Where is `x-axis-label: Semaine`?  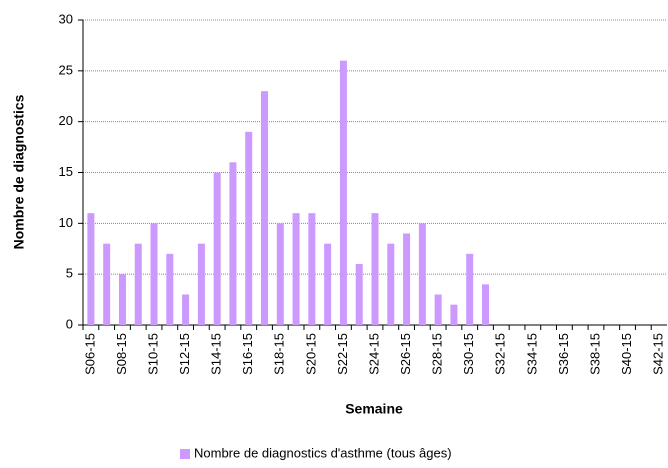
x-axis-label: Semaine is located at coordinates (374, 409).